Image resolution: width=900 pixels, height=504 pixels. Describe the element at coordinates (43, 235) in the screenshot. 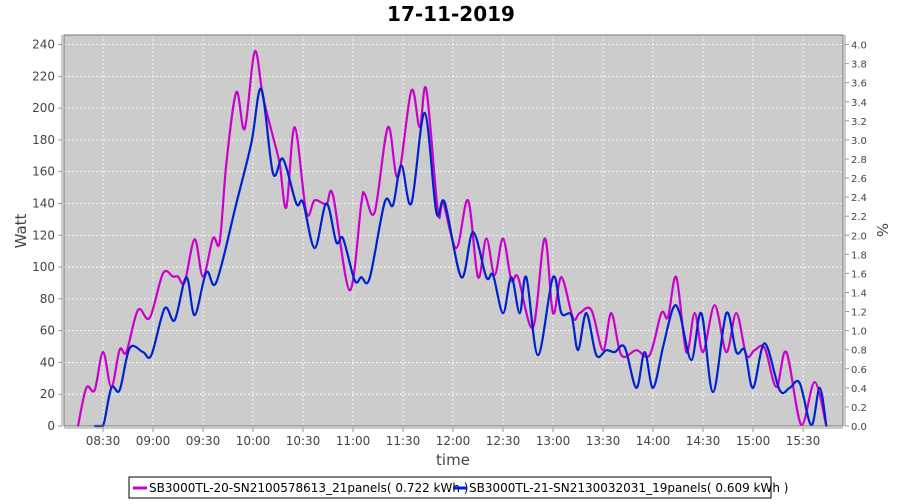

I see `y-tick-label: 120` at that location.